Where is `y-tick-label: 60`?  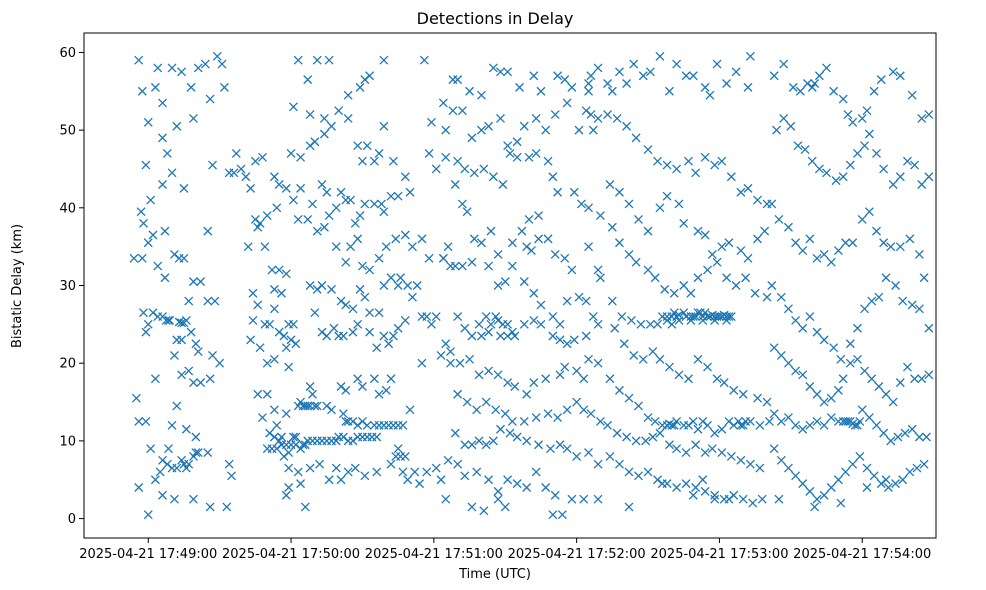
y-tick-label: 60 is located at coordinates (67, 53).